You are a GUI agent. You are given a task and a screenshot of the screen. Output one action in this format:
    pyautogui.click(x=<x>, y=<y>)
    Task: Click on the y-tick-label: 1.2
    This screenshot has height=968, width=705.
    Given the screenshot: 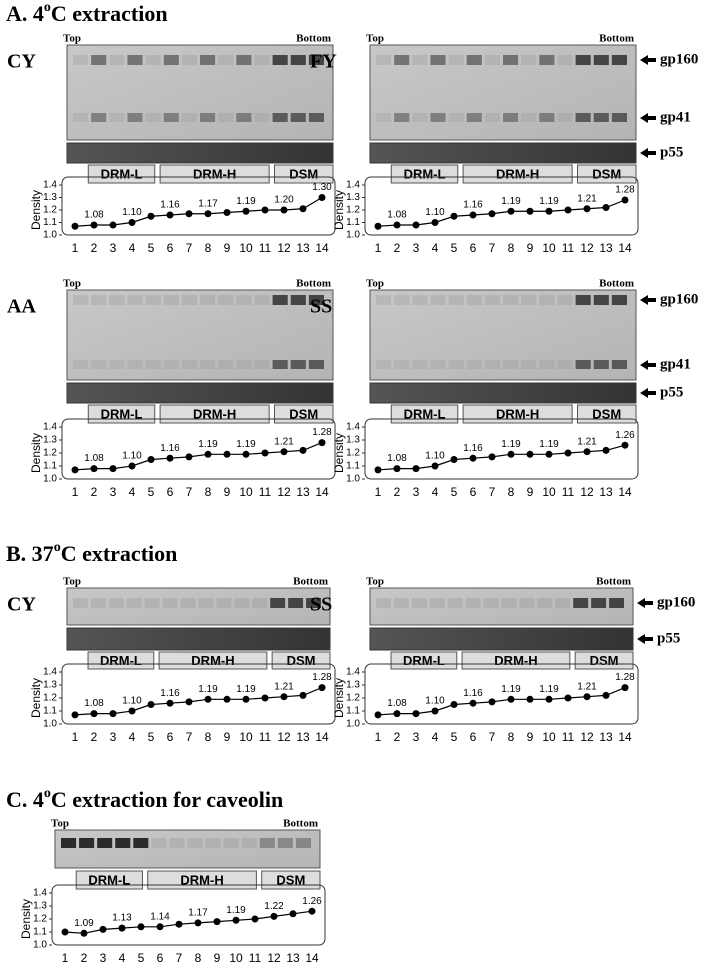 What is the action you would take?
    pyautogui.click(x=50, y=210)
    